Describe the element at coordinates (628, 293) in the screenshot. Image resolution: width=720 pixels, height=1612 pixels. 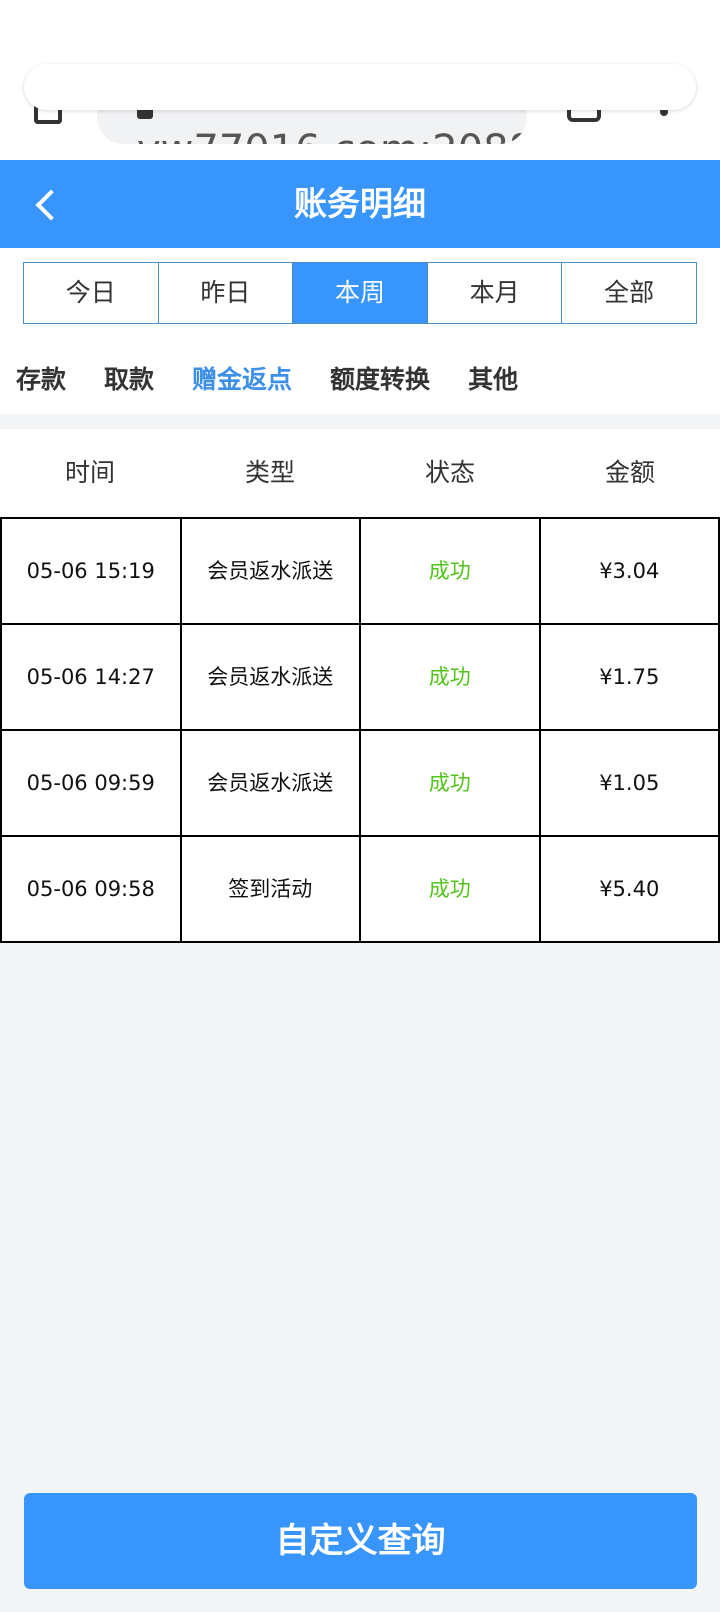
I see `tab-all: 全部` at that location.